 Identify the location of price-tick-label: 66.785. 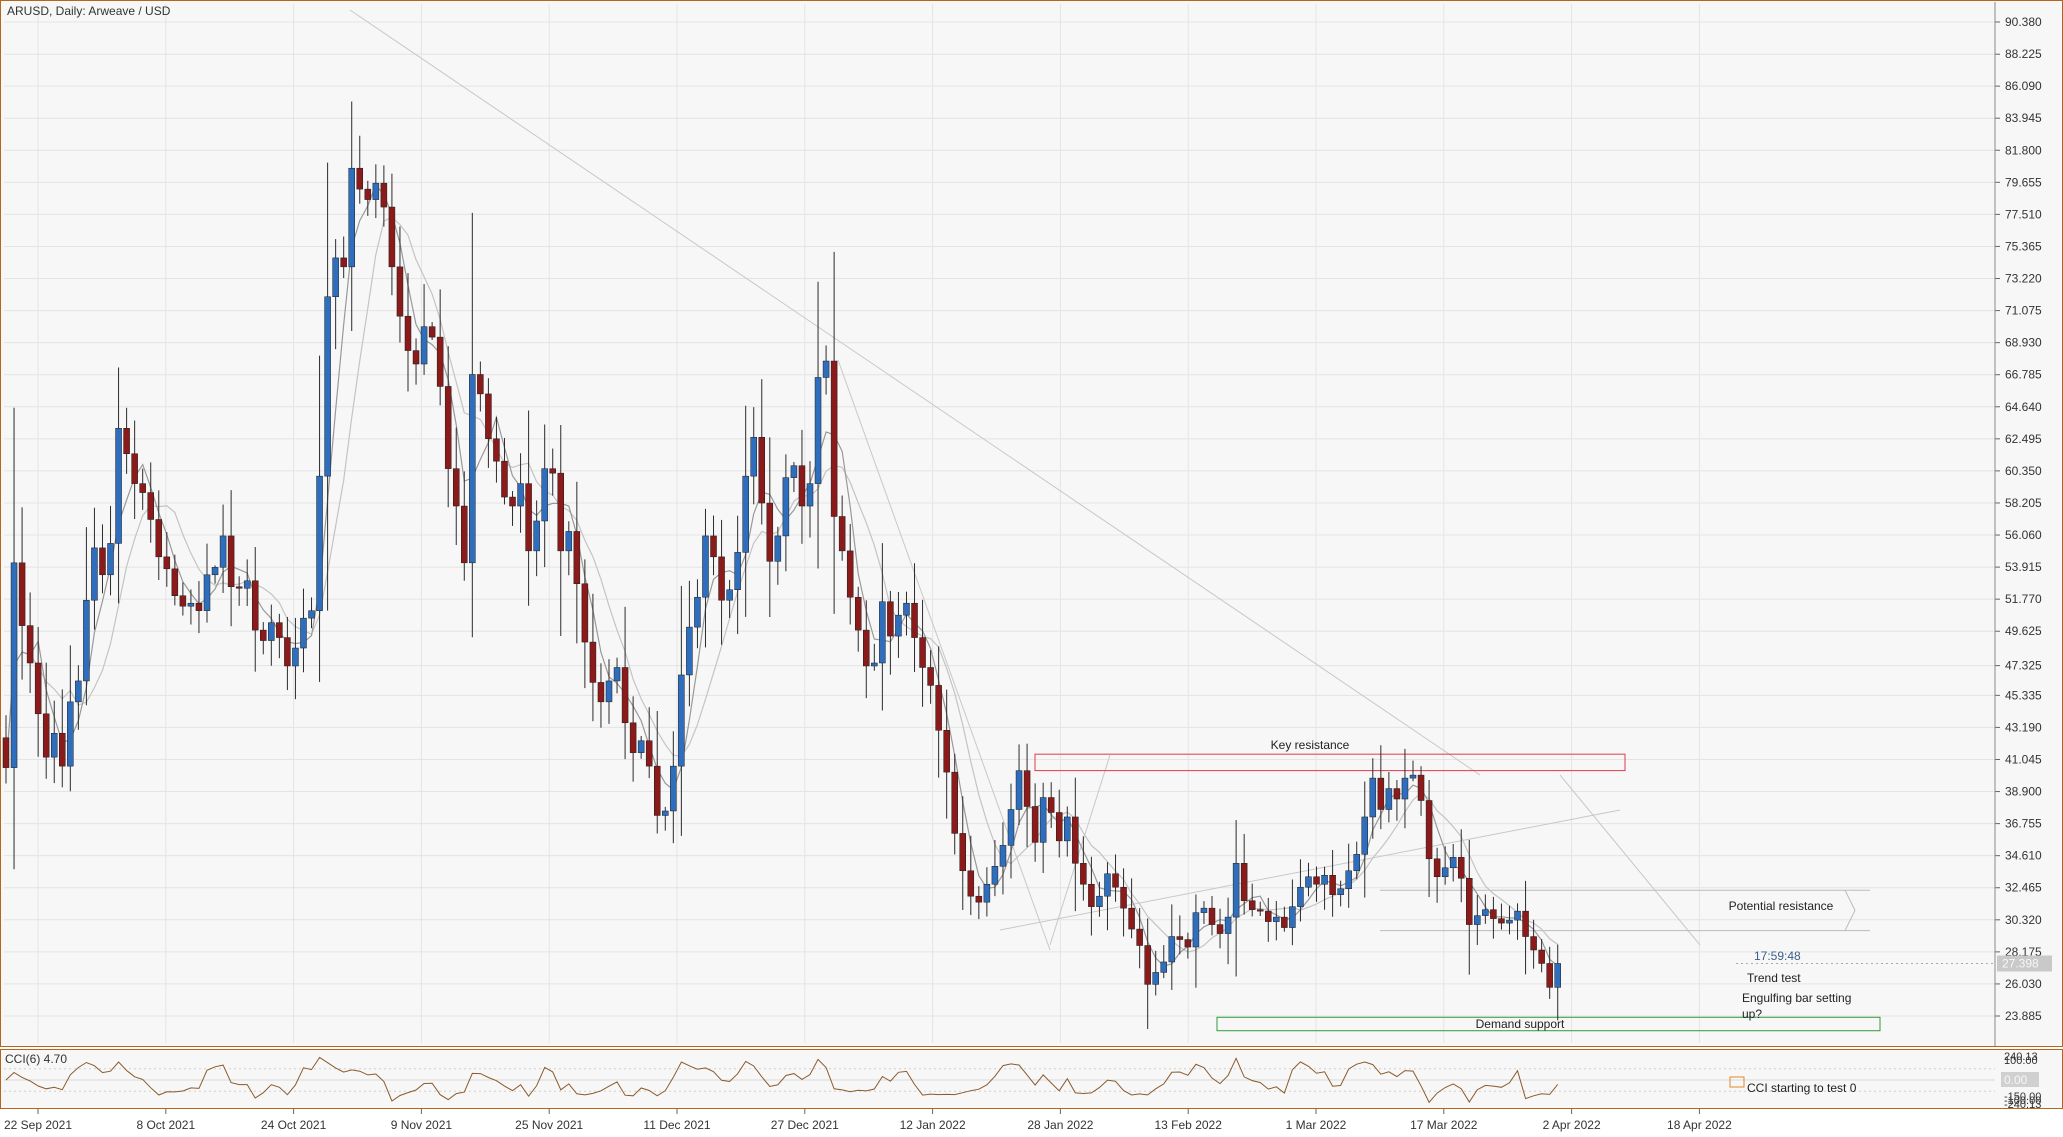
(2023, 375).